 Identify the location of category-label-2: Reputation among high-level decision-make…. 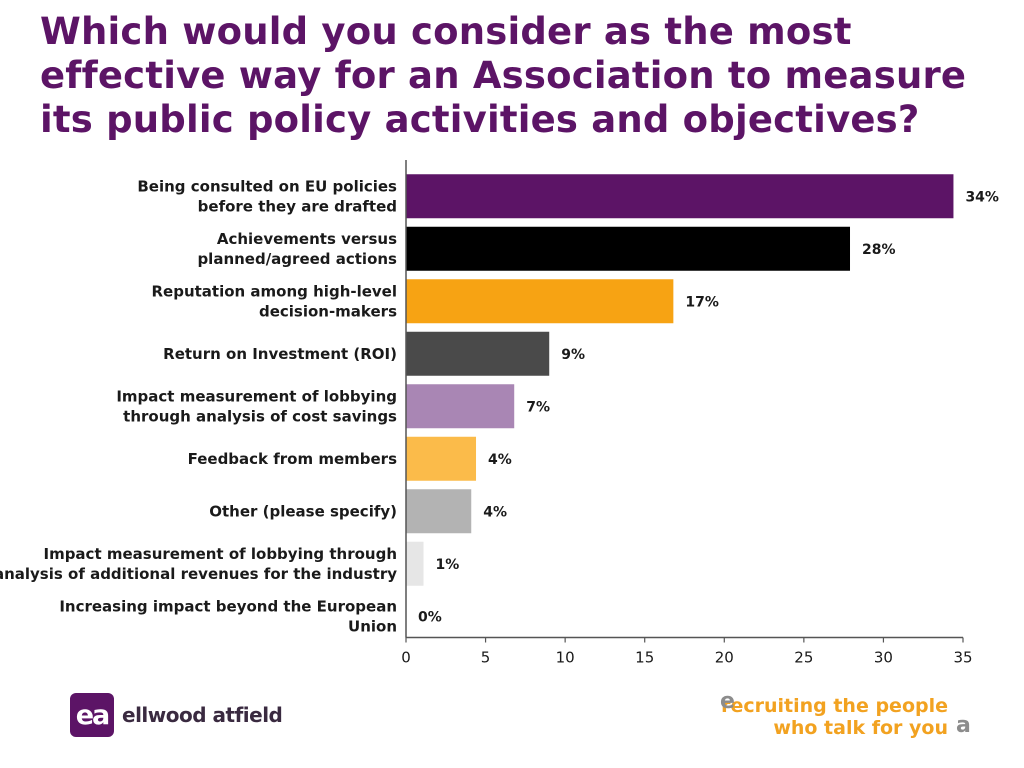
(274, 301).